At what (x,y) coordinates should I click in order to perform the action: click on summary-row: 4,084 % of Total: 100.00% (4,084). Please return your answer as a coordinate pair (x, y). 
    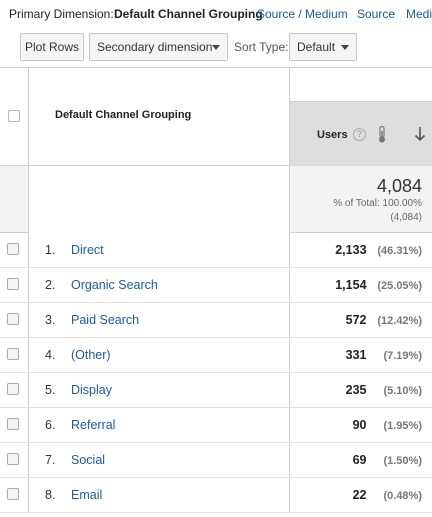
    Looking at the image, I should click on (216, 199).